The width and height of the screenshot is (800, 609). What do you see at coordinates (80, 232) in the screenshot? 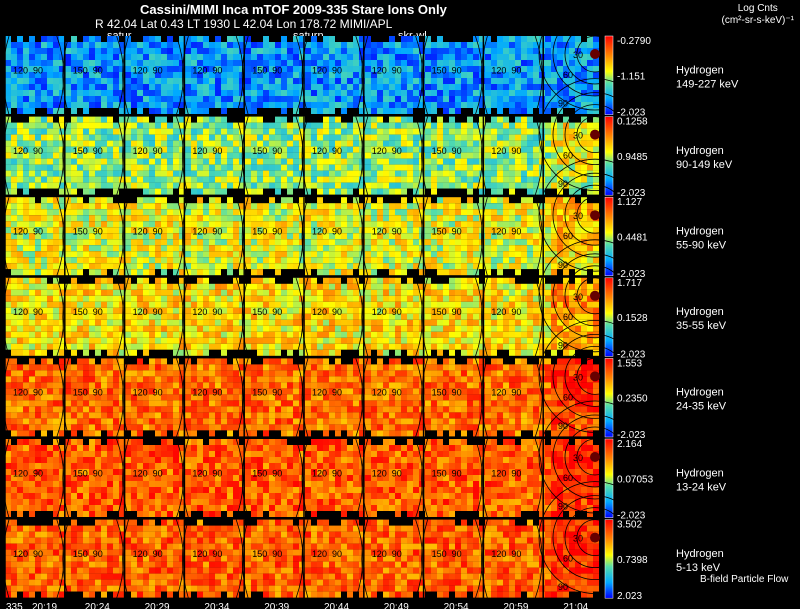
I see `contour-label: 150` at bounding box center [80, 232].